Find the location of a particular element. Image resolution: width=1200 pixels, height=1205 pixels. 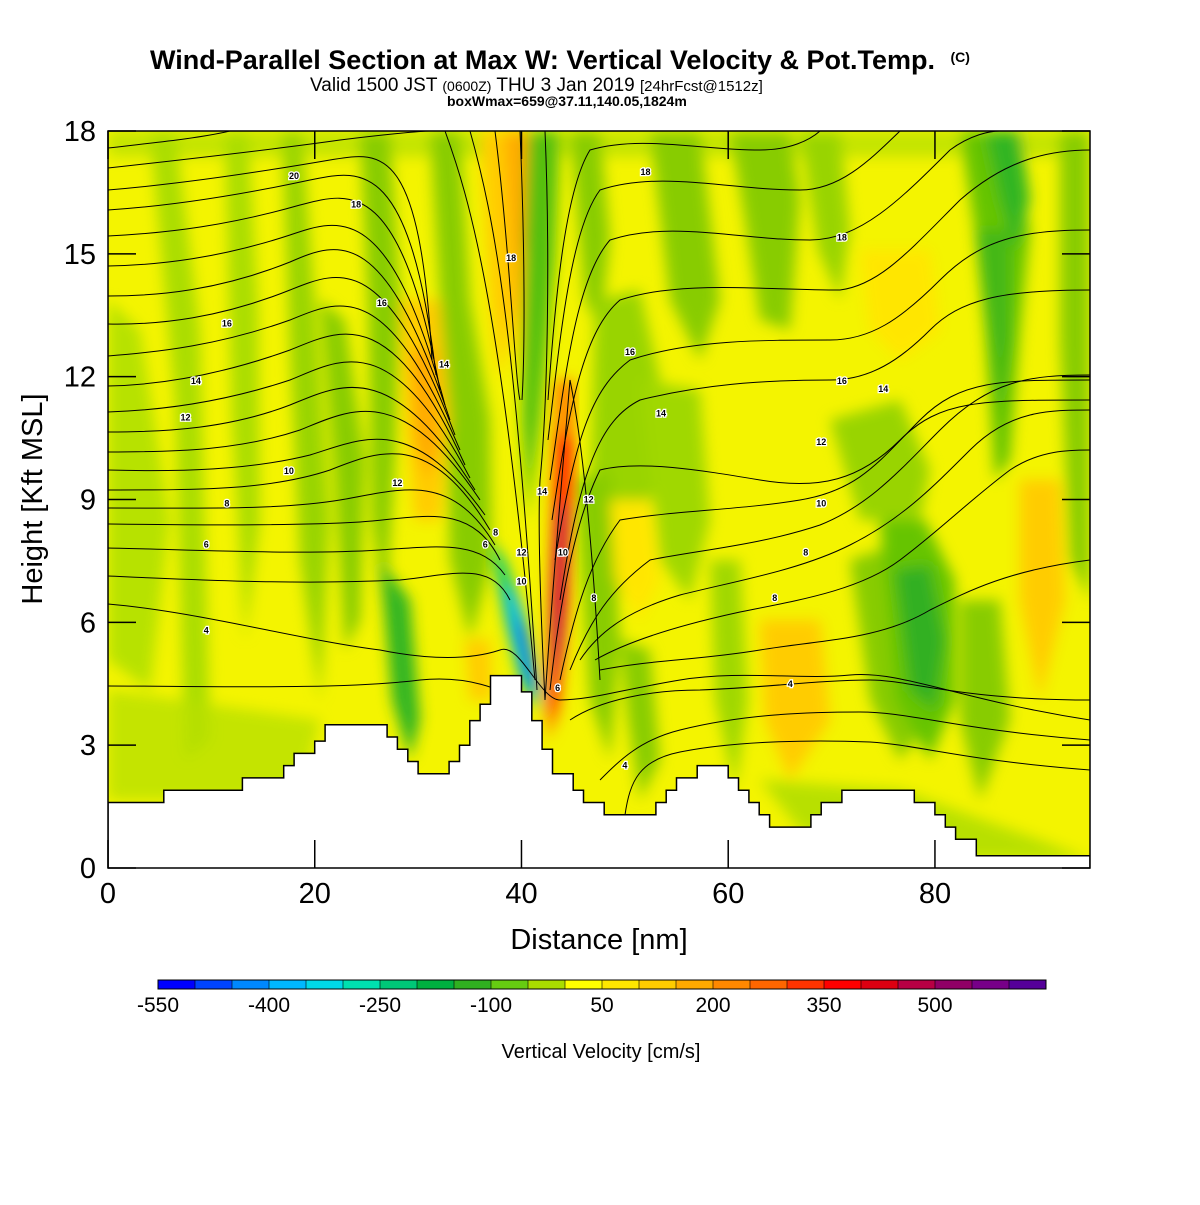

y-tick-label: 18 is located at coordinates (80, 132).